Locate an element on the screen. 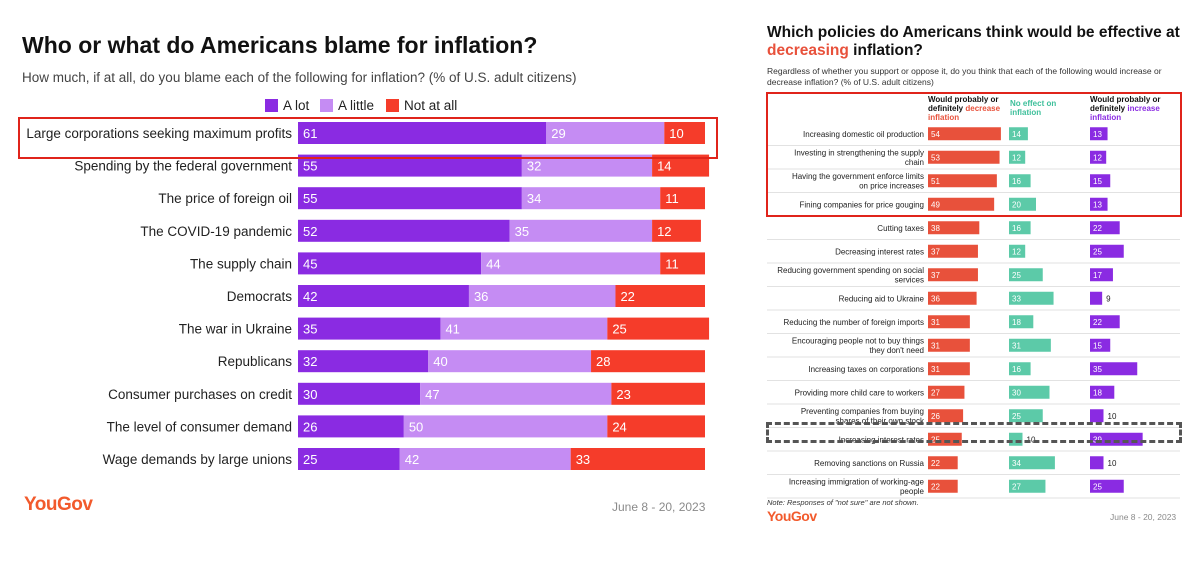 The width and height of the screenshot is (1200, 566). bar-value-label: 17 is located at coordinates (1097, 275).